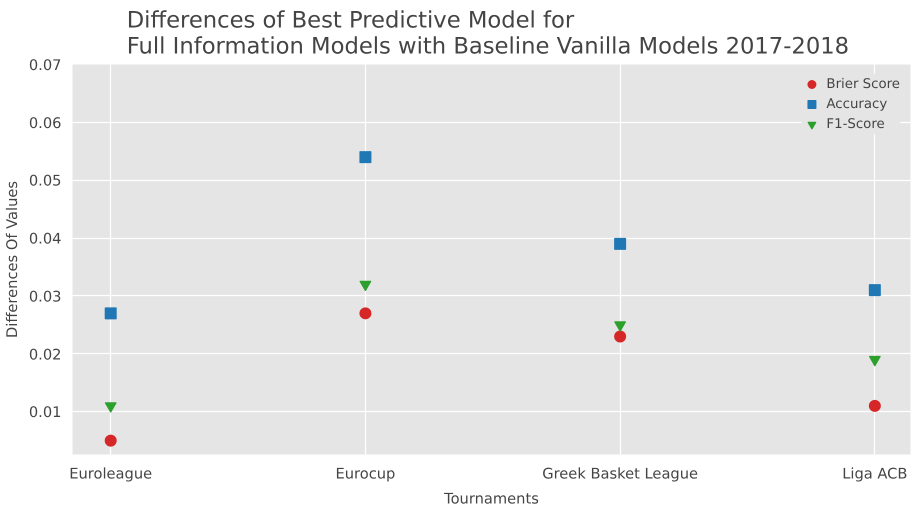 The image size is (915, 510). What do you see at coordinates (620, 474) in the screenshot?
I see `x-tick-label: Greek Basket League` at bounding box center [620, 474].